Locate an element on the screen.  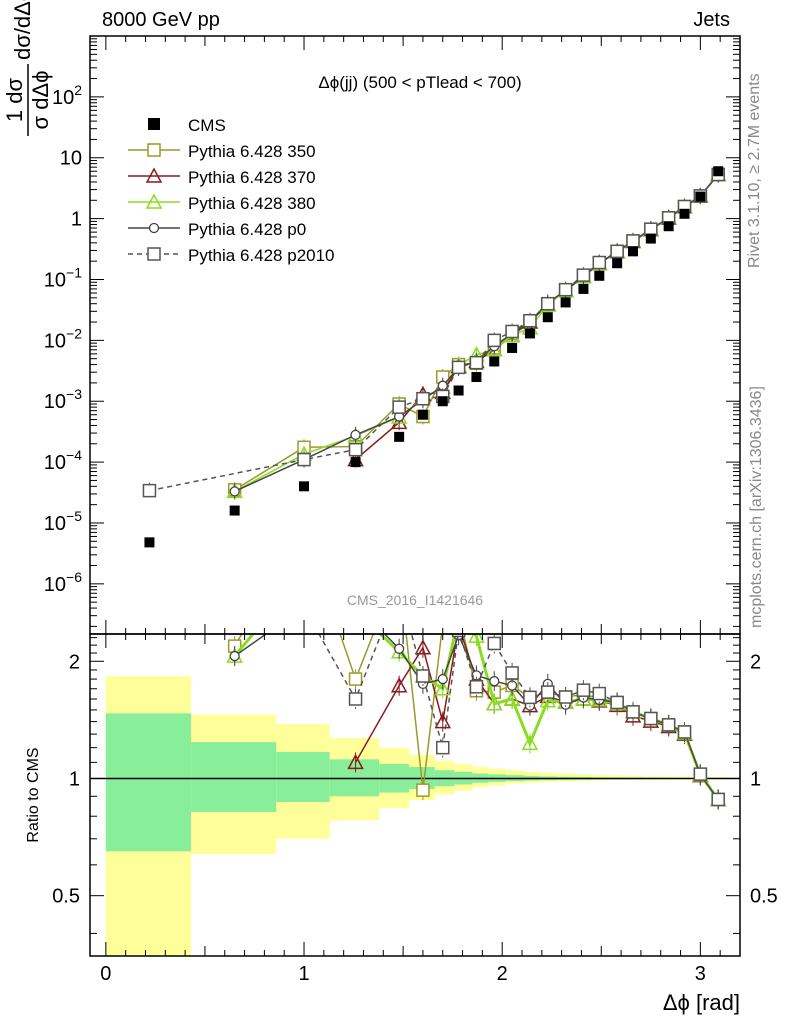
stat-band-bin is located at coordinates (234, 777).